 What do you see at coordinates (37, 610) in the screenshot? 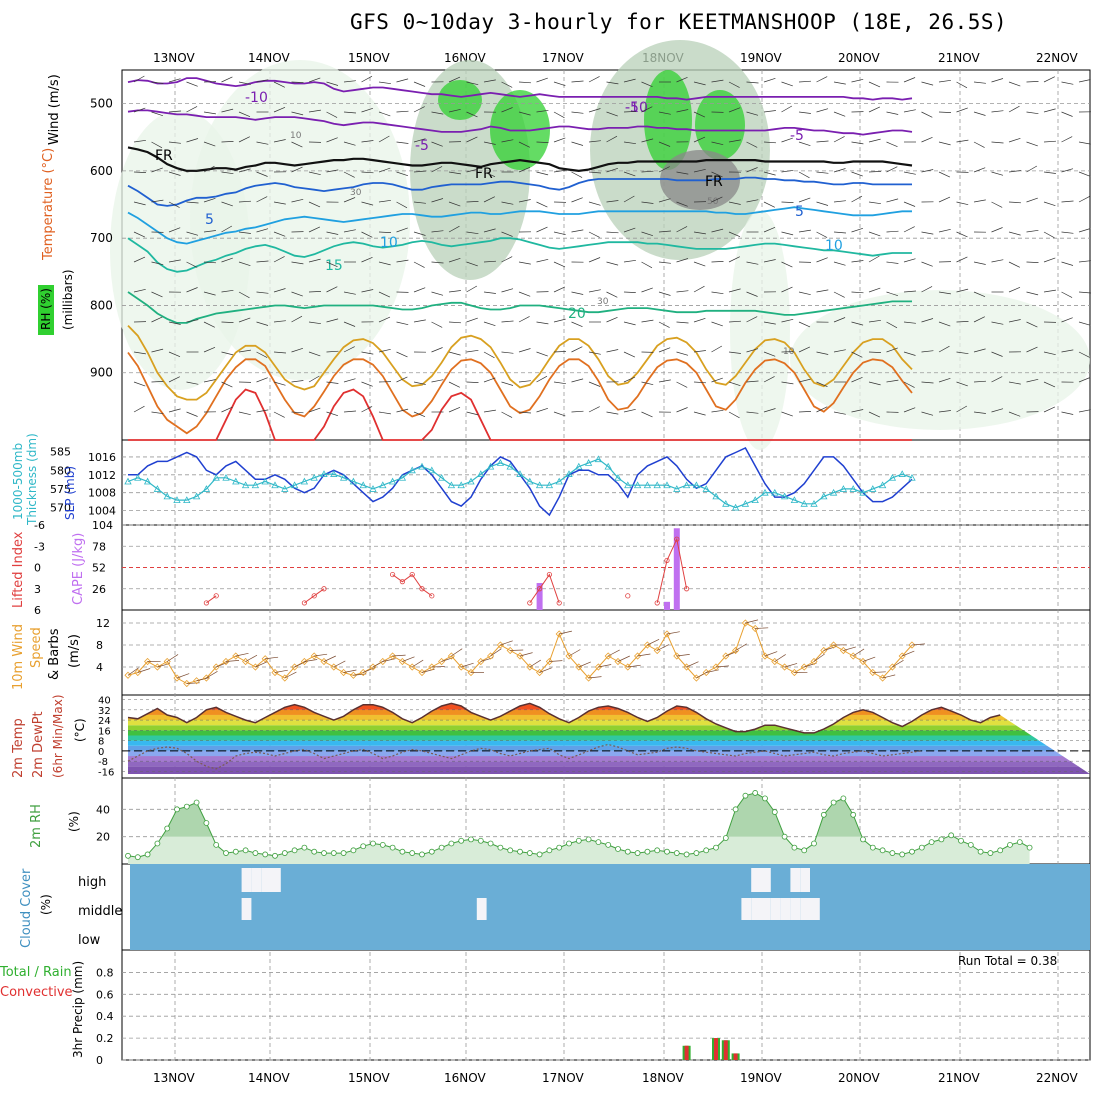
I see `li-tick-label: 6` at bounding box center [37, 610].